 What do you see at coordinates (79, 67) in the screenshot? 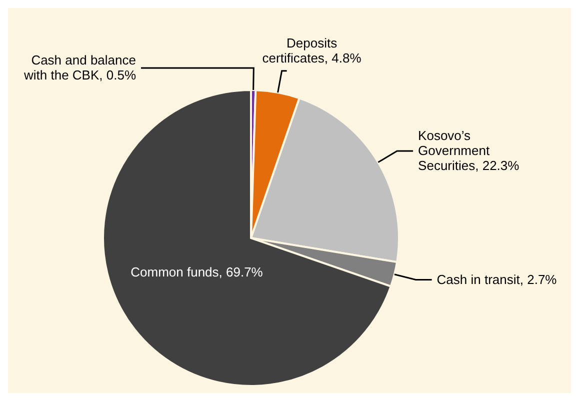
I see `slice-label: Cash and balance with the CBK, 0.5%` at bounding box center [79, 67].